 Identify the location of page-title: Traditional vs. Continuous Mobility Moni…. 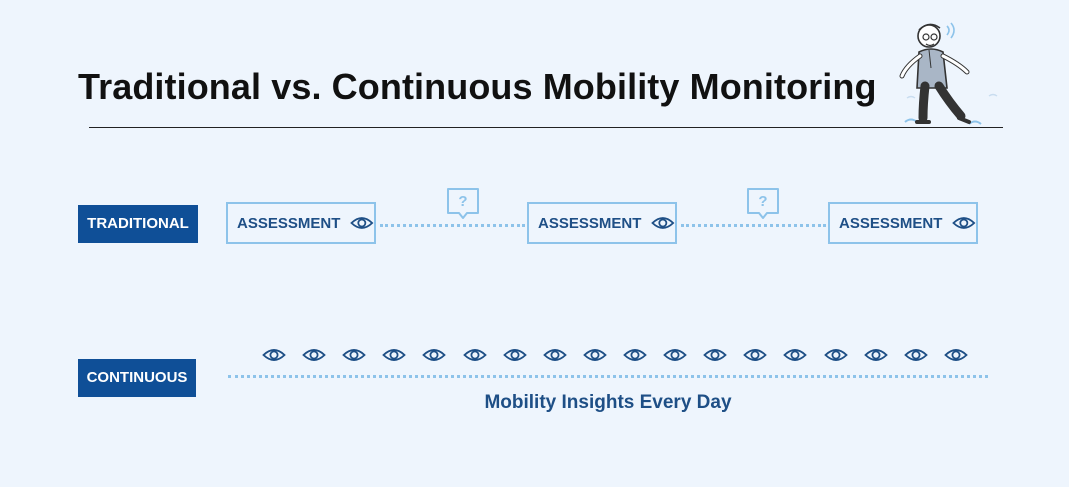
(477, 86).